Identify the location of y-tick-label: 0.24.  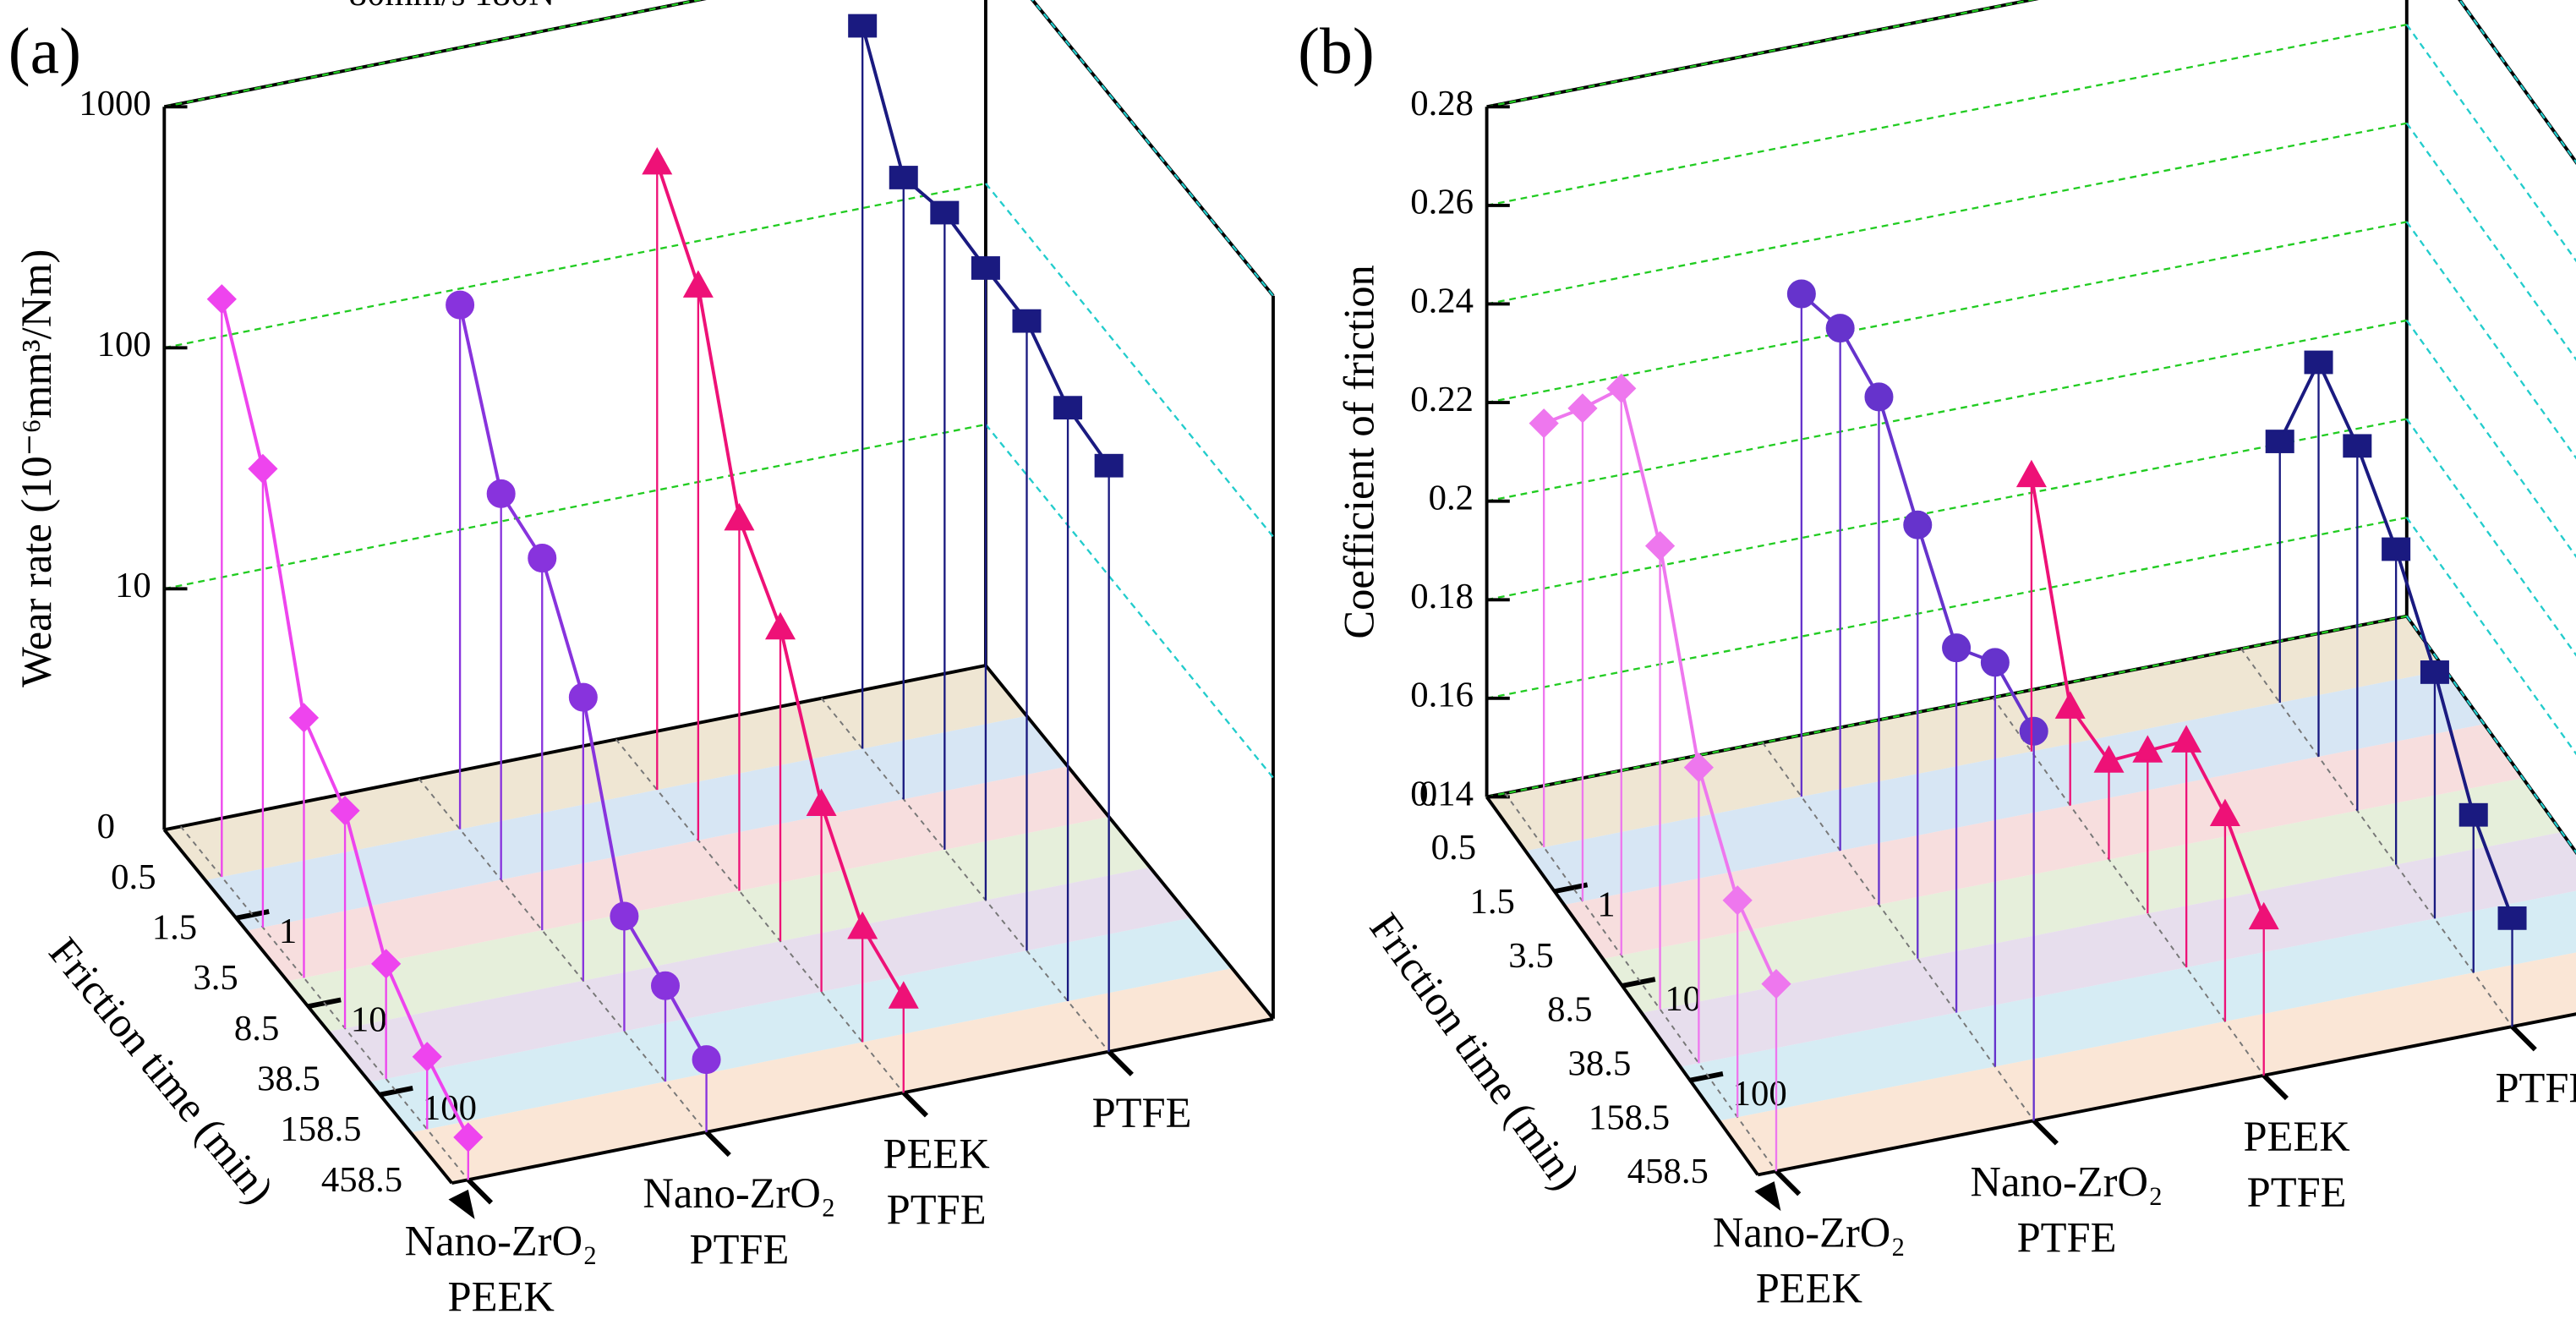
(1442, 300).